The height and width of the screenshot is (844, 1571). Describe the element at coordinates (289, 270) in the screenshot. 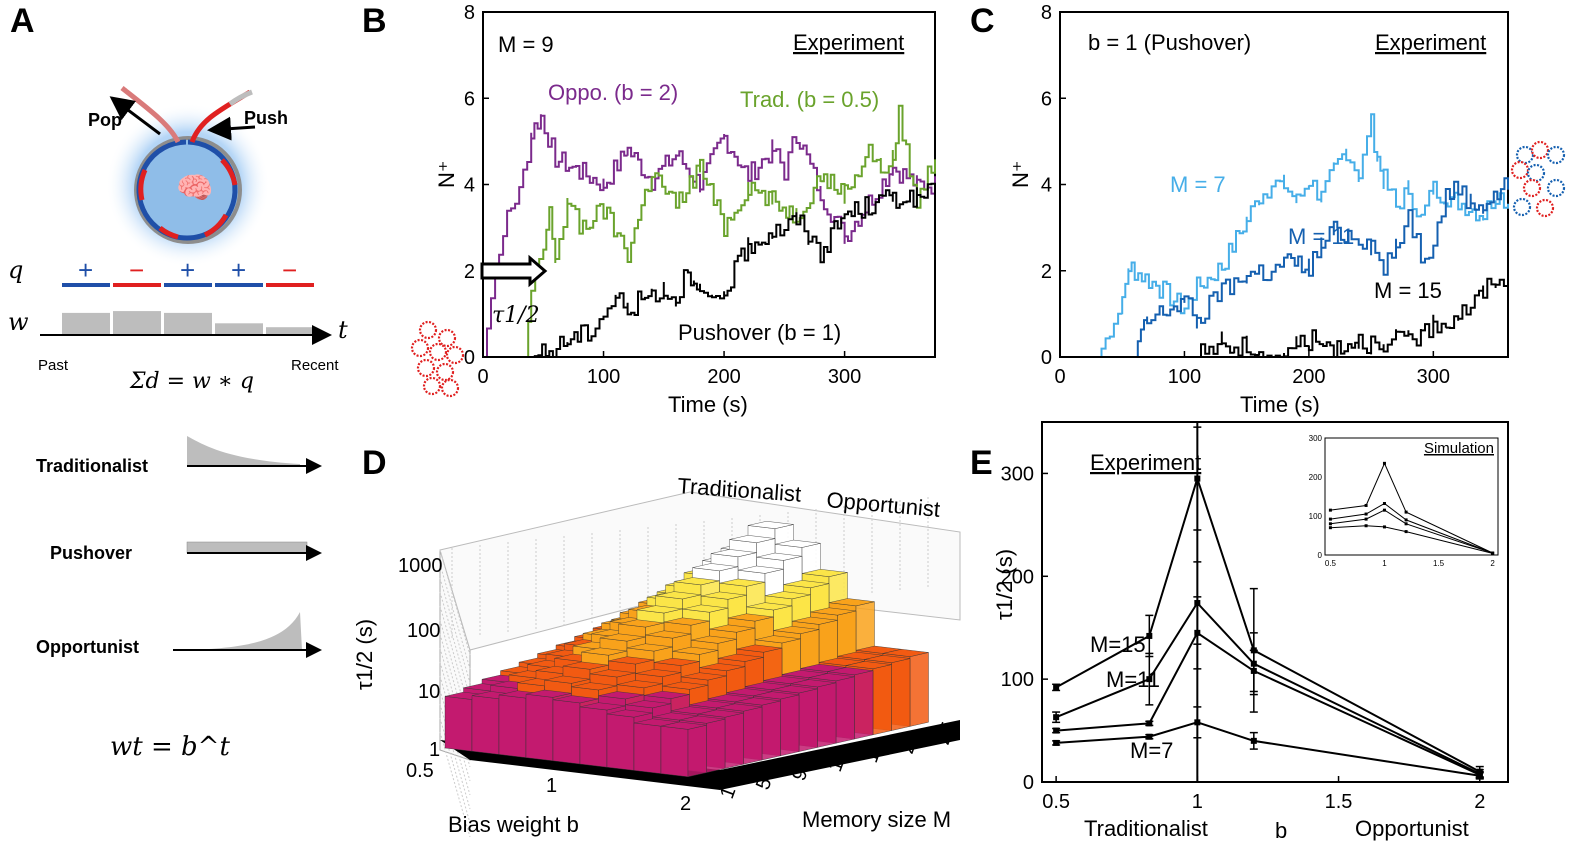

I see `sign-glyph: −` at that location.